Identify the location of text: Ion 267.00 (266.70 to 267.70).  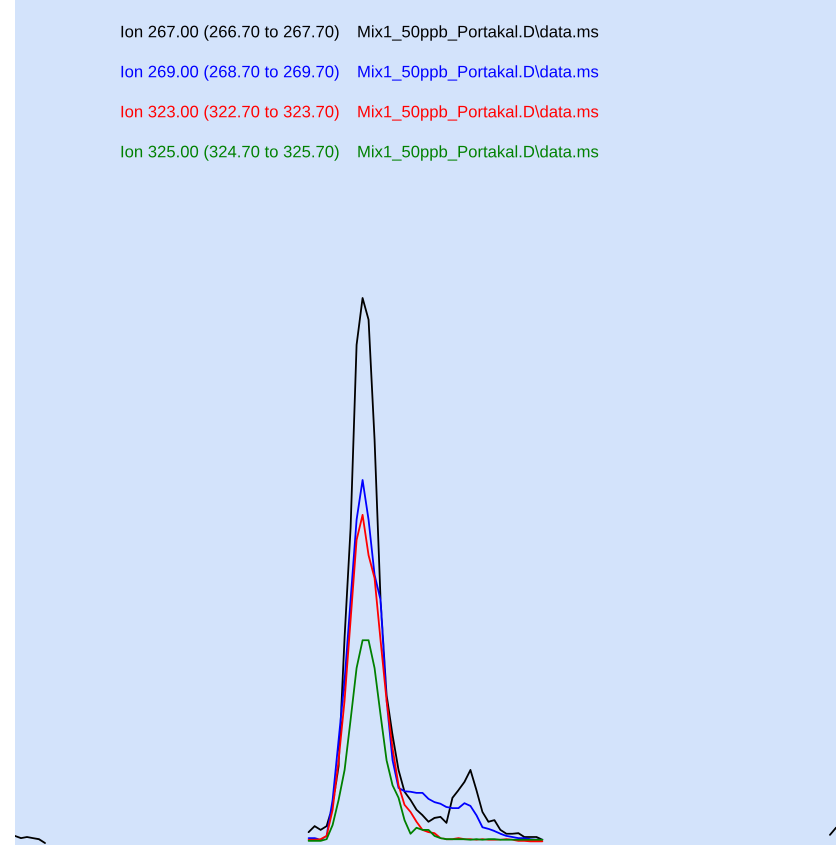
(230, 33).